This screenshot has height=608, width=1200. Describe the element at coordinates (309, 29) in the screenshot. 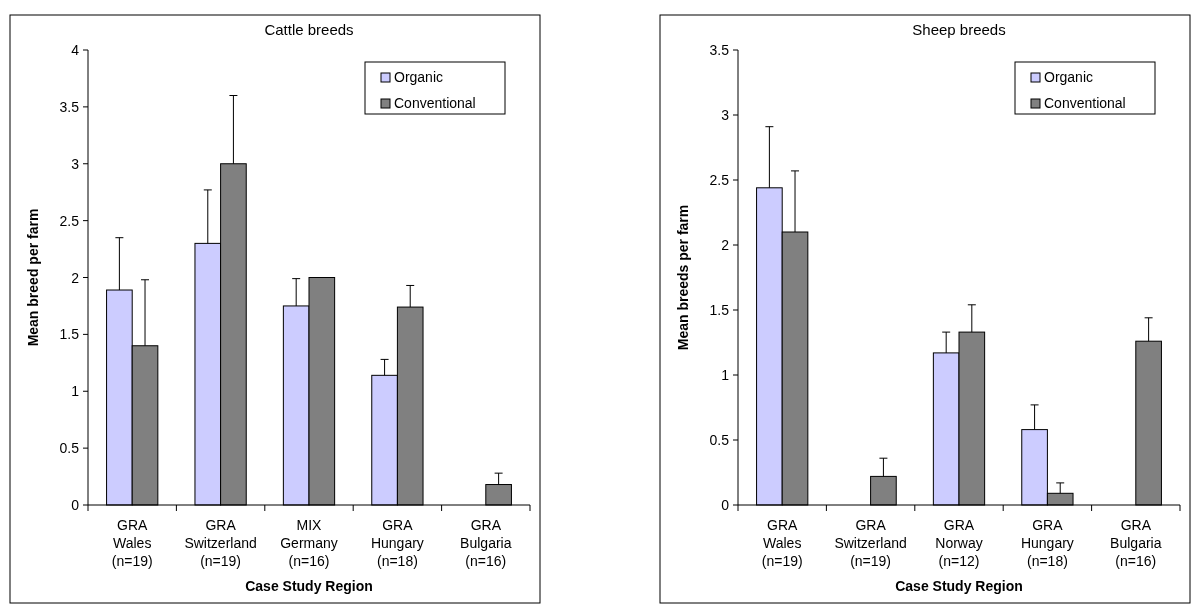

I see `chart-title: Cattle breeds` at that location.